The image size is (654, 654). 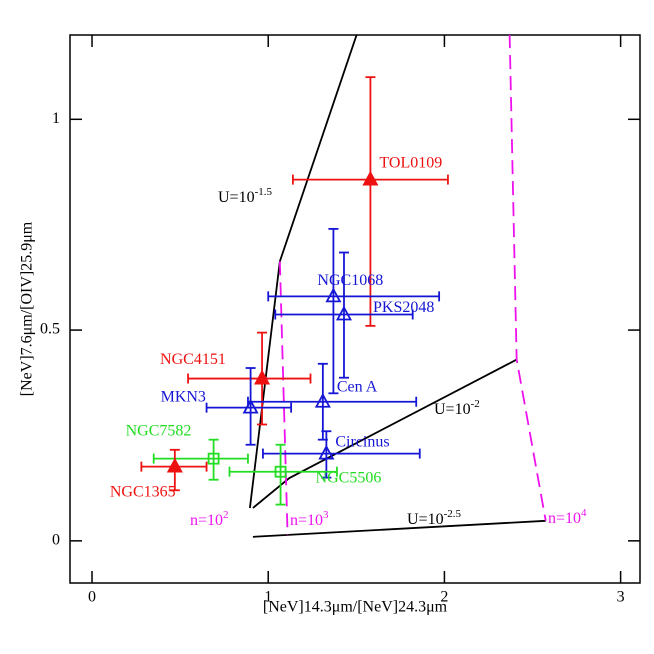 What do you see at coordinates (444, 597) in the screenshot?
I see `x-tick-label: 2` at bounding box center [444, 597].